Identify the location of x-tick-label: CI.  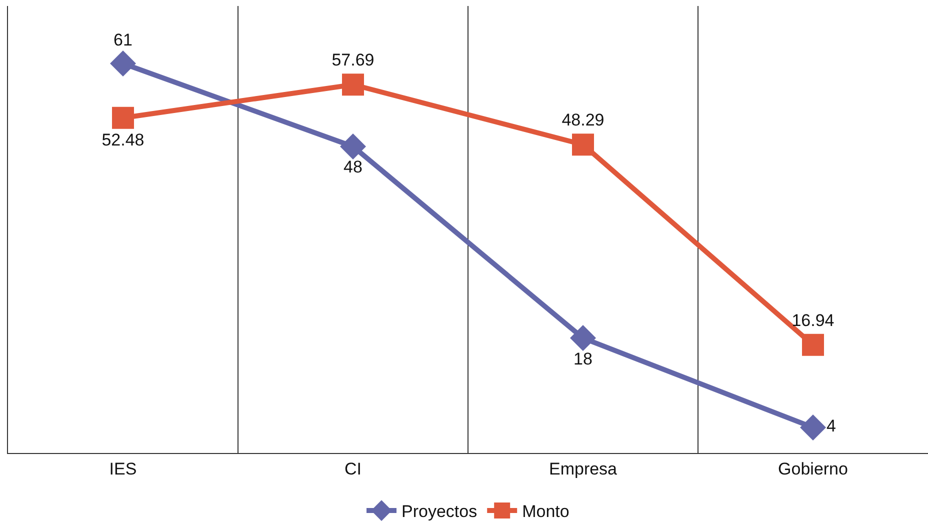
(353, 468).